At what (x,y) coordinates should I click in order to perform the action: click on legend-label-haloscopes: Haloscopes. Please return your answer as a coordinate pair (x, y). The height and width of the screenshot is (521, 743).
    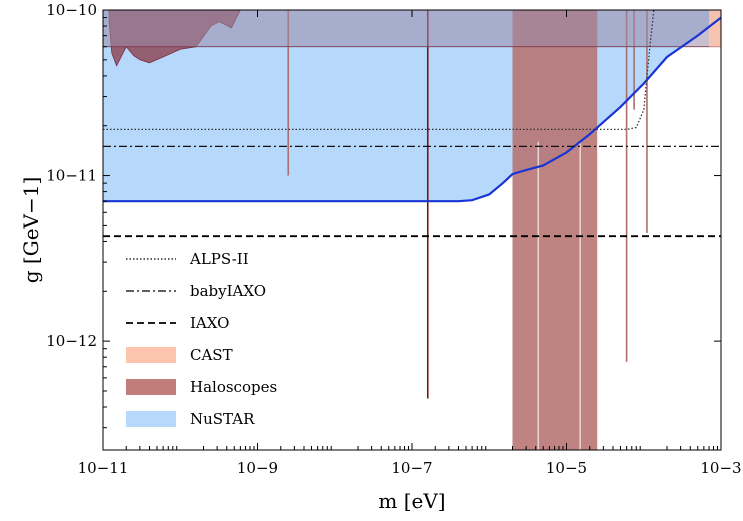
    Looking at the image, I should click on (233, 387).